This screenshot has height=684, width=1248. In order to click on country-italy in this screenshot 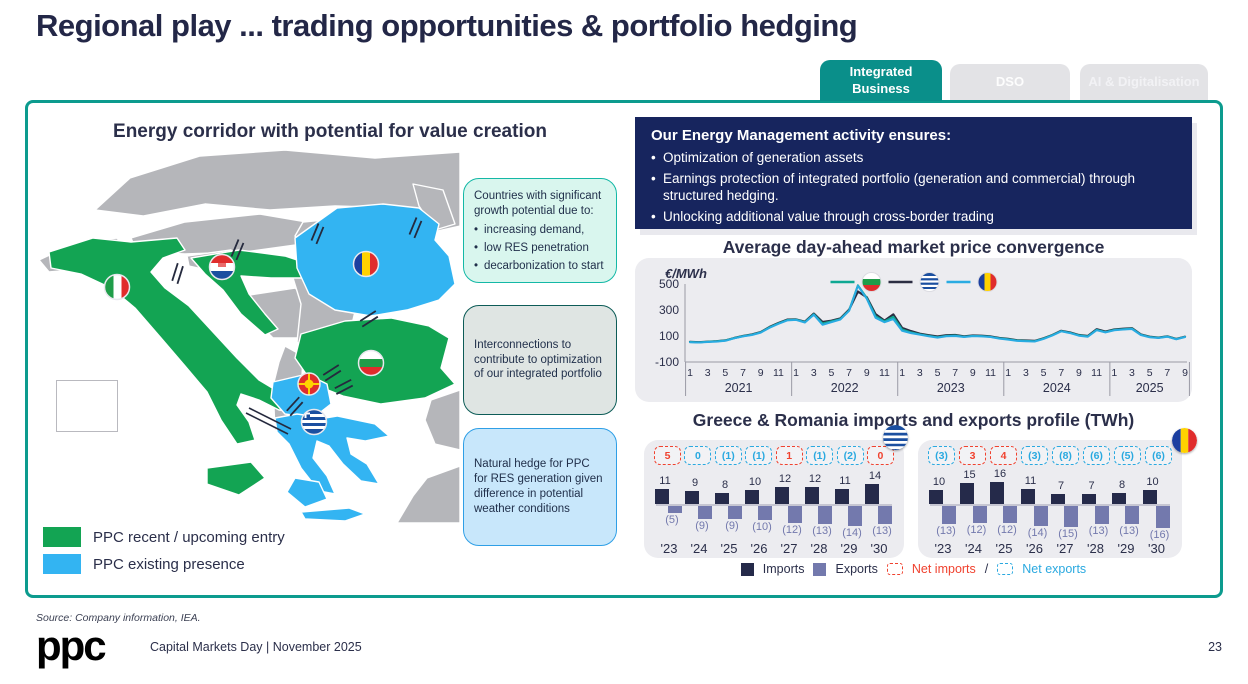, I will do `click(174, 341)`.